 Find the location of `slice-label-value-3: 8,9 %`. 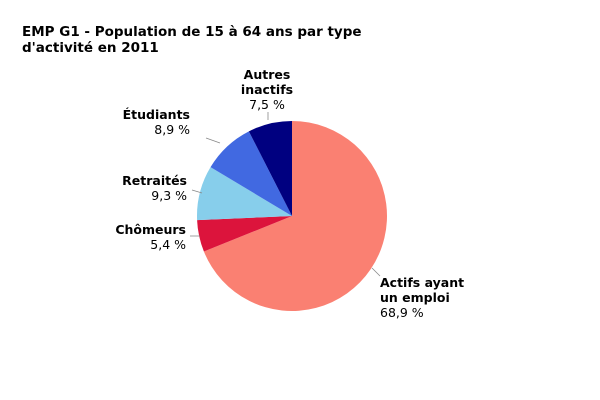

slice-label-value-3: 8,9 % is located at coordinates (172, 129).